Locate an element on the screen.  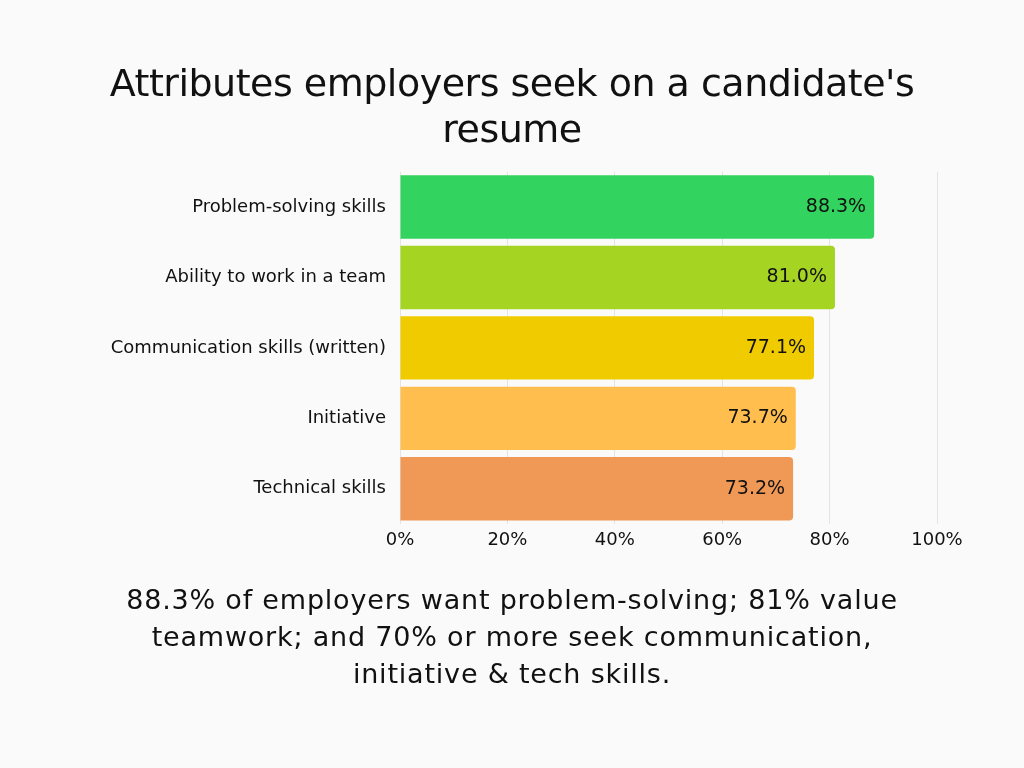
x-tick-label: 80% is located at coordinates (829, 539).